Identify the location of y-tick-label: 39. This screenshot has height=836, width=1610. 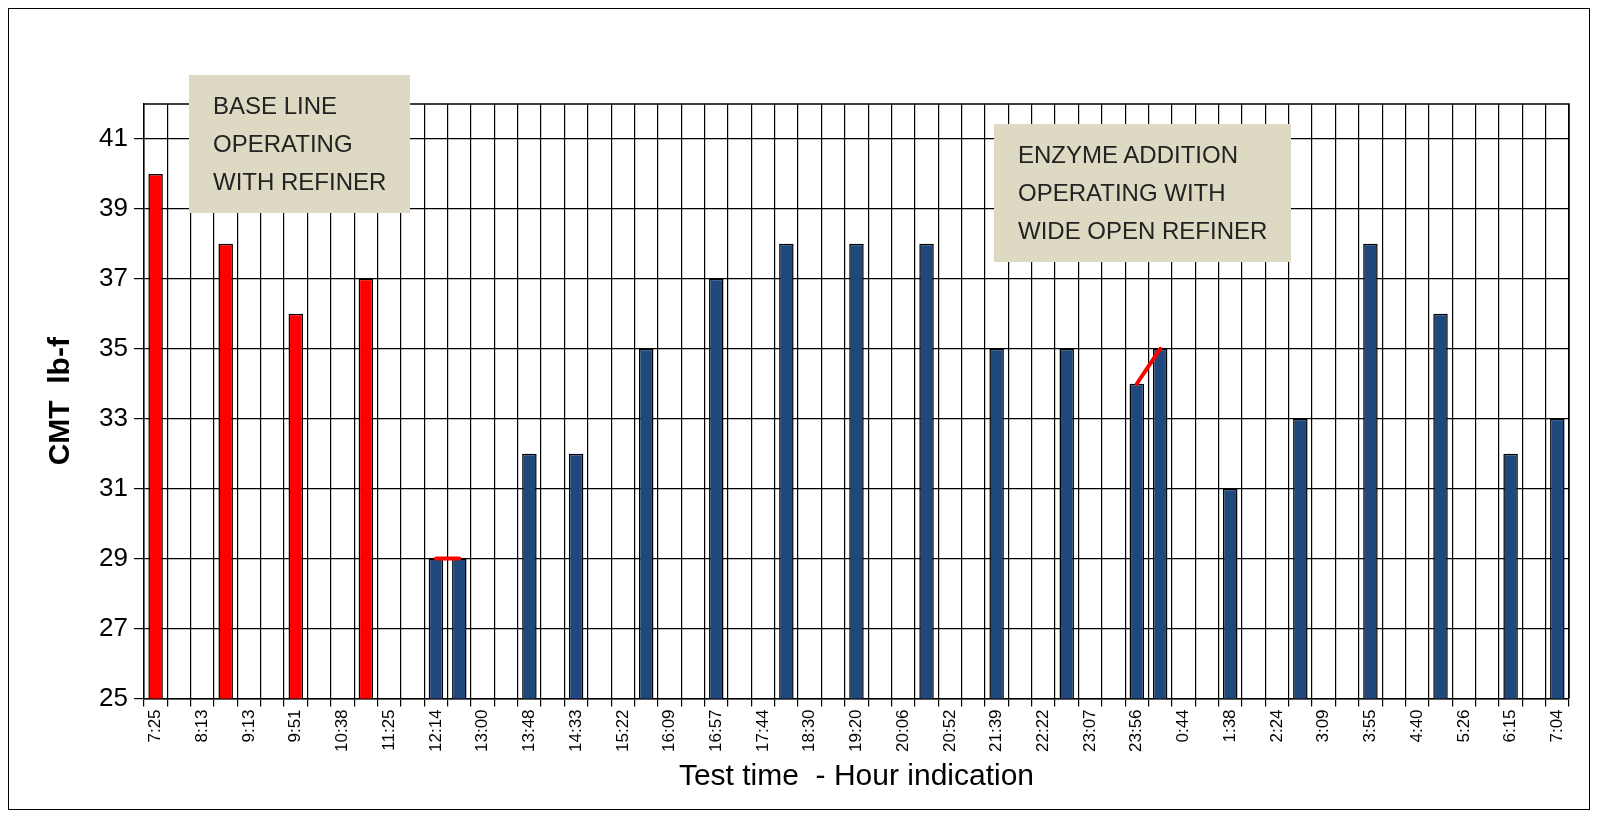
(113, 207).